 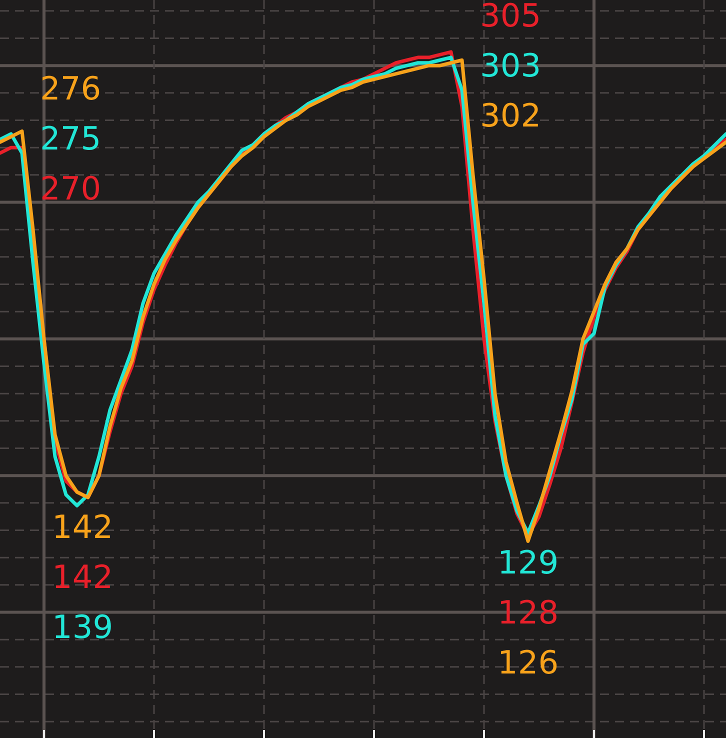 What do you see at coordinates (83, 627) in the screenshot?
I see `data-label: 139` at bounding box center [83, 627].